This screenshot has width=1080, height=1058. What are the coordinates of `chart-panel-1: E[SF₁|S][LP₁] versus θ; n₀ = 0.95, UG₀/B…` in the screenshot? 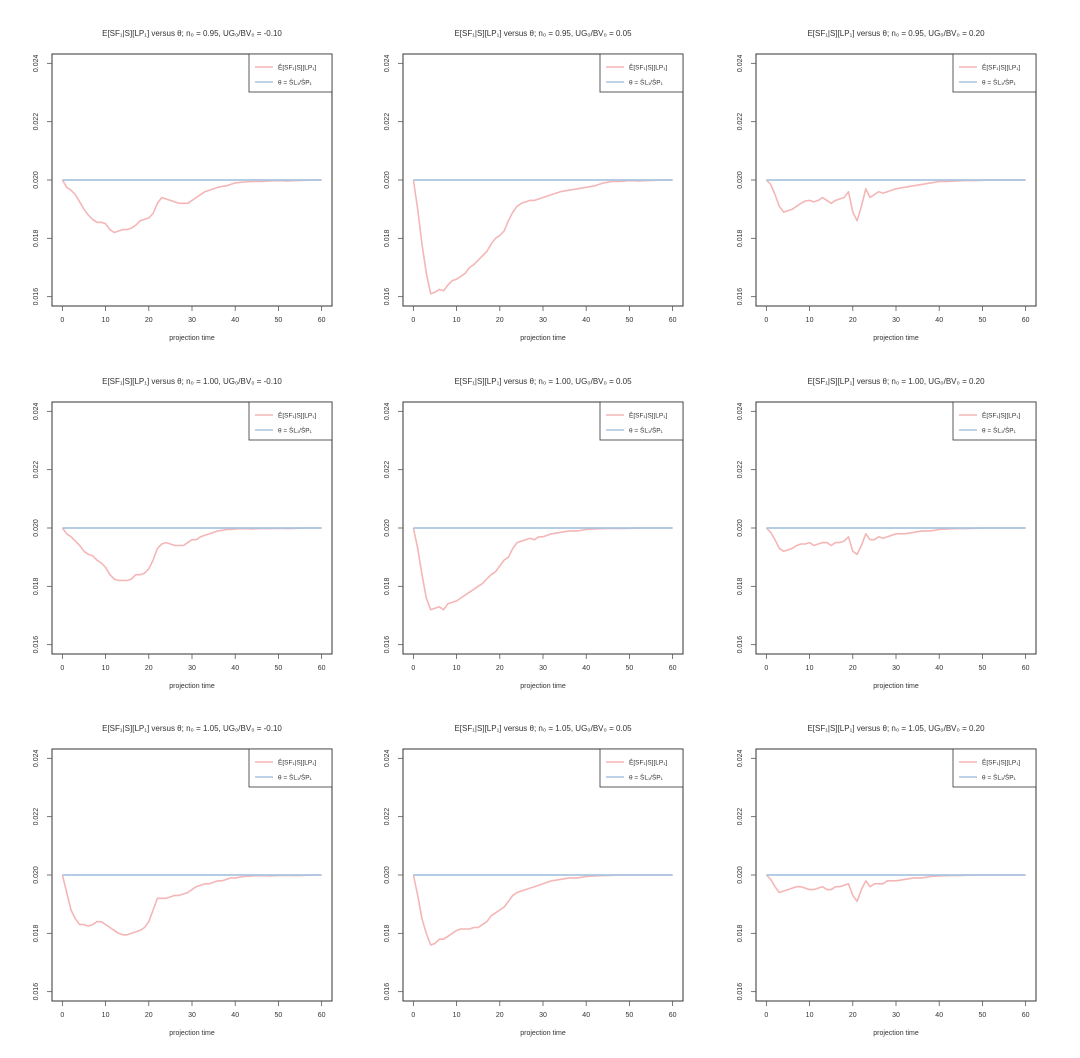 It's located at (183, 185).